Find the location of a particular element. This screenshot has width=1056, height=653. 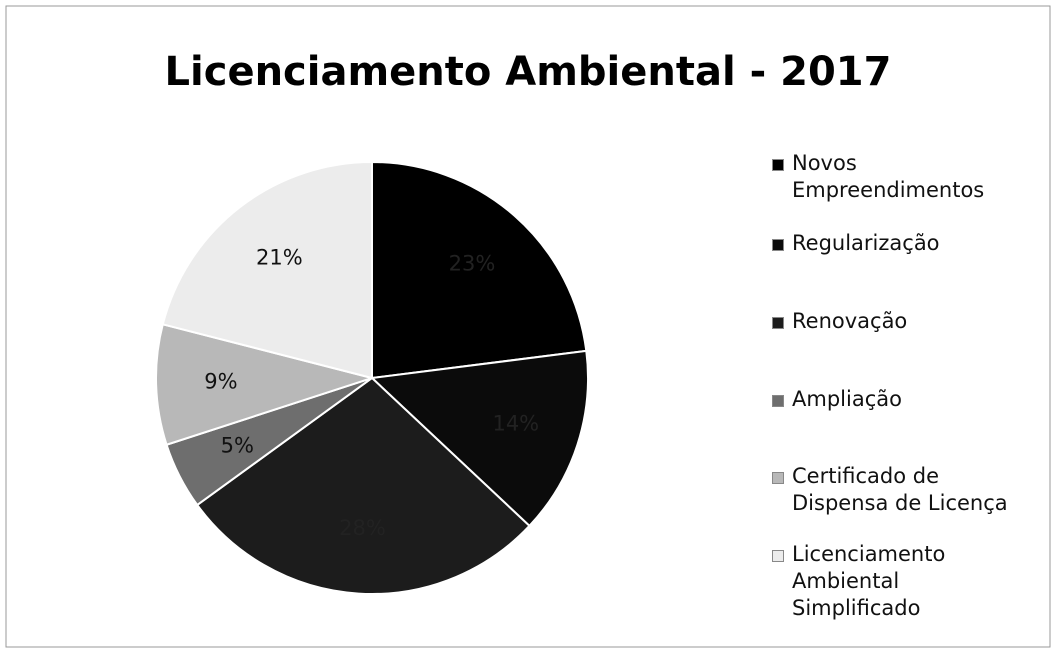

legend-label: Novos Empreendimentos is located at coordinates (888, 176).